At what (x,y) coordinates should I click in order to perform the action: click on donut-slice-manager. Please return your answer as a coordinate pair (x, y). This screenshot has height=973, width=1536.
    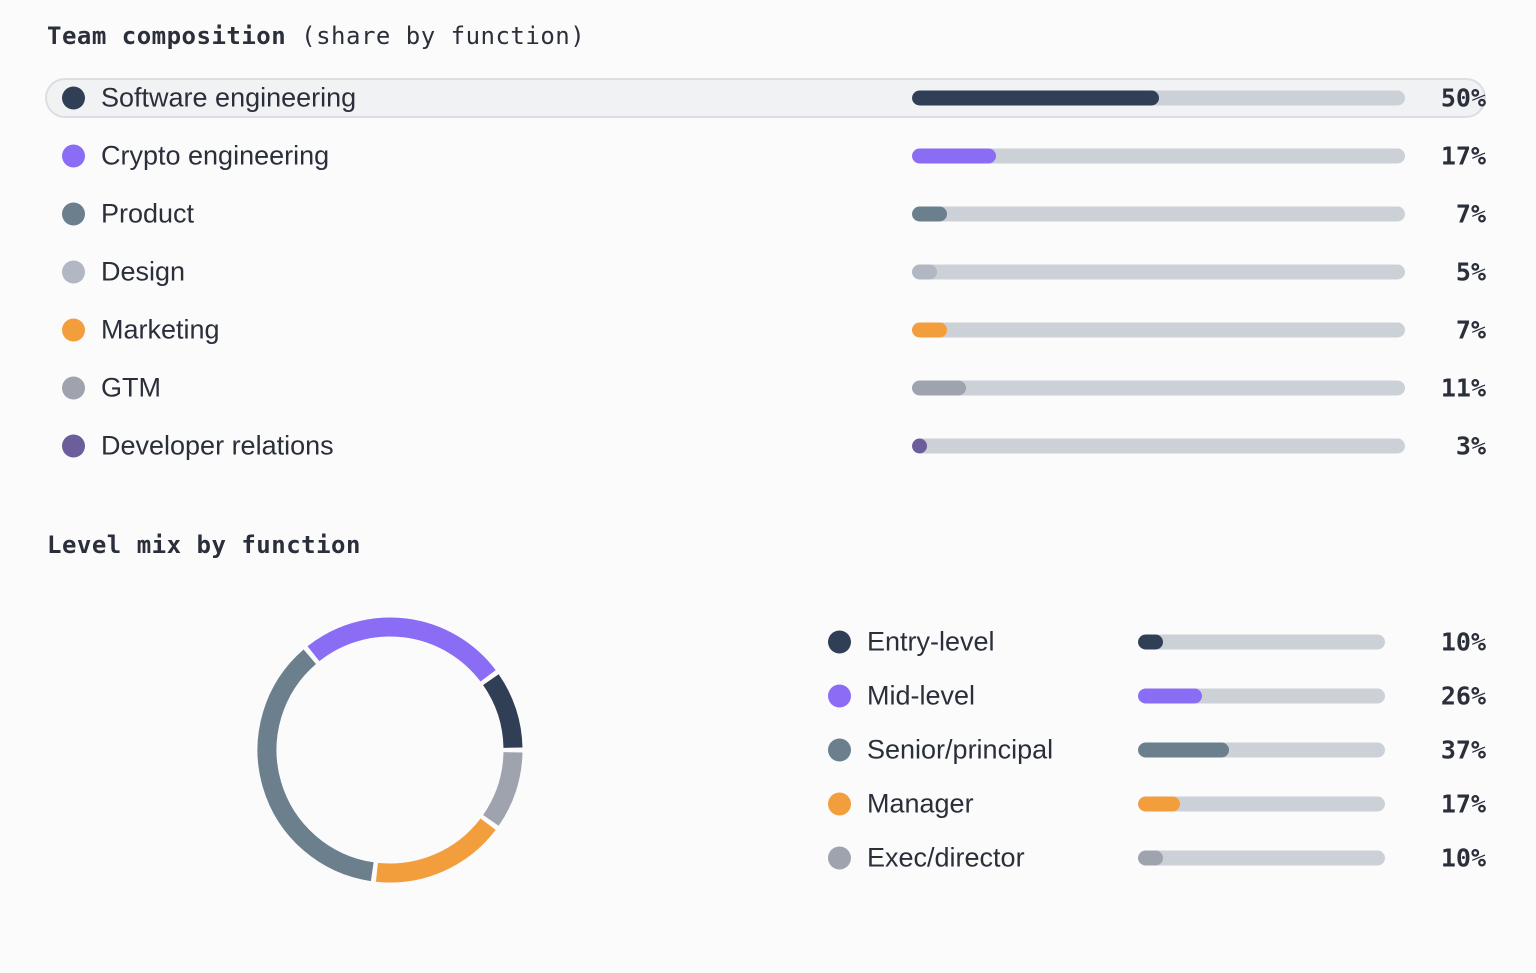
    Looking at the image, I should click on (435, 850).